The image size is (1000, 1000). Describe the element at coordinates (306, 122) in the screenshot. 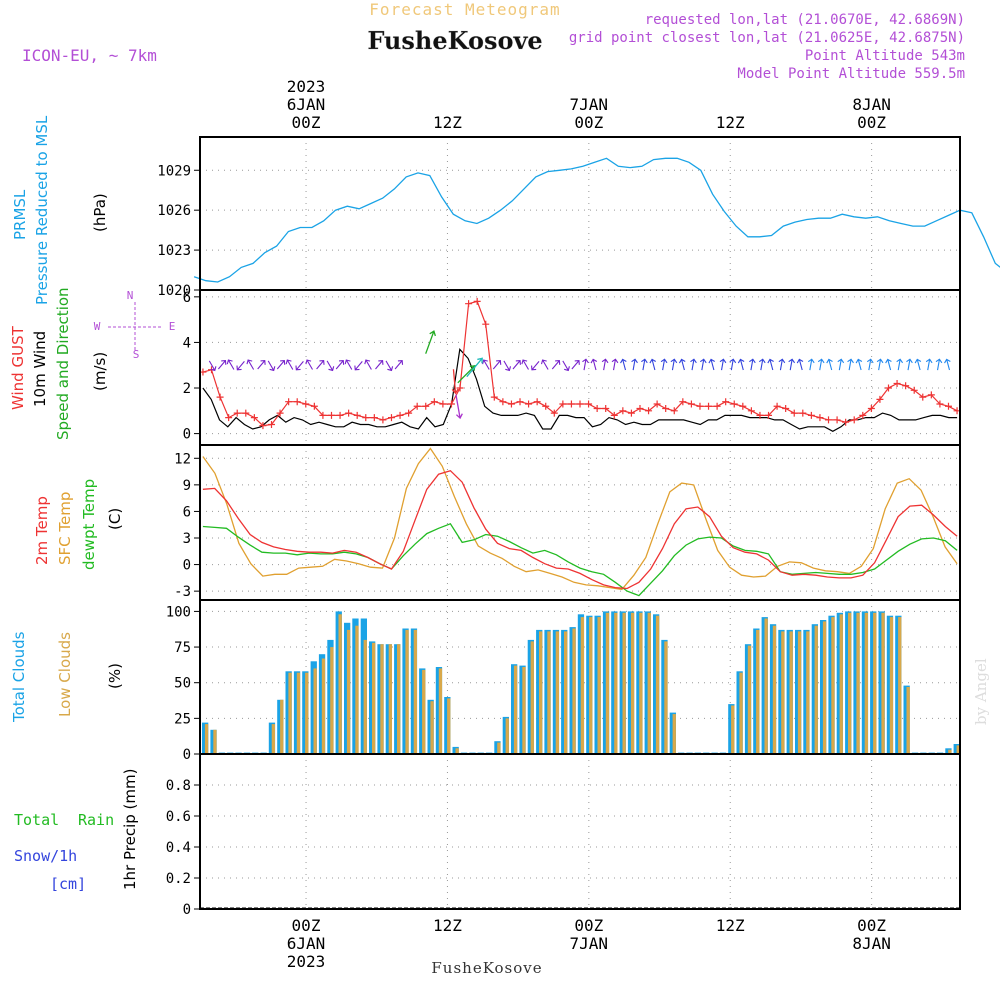

I see `time-axis-label: 00Z` at that location.